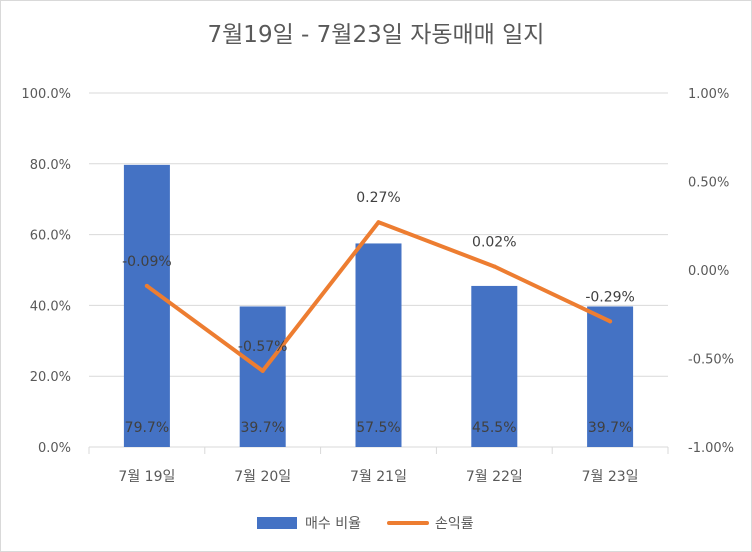 The image size is (752, 552). I want to click on left-tick-label: 80.0%, so click(50, 165).